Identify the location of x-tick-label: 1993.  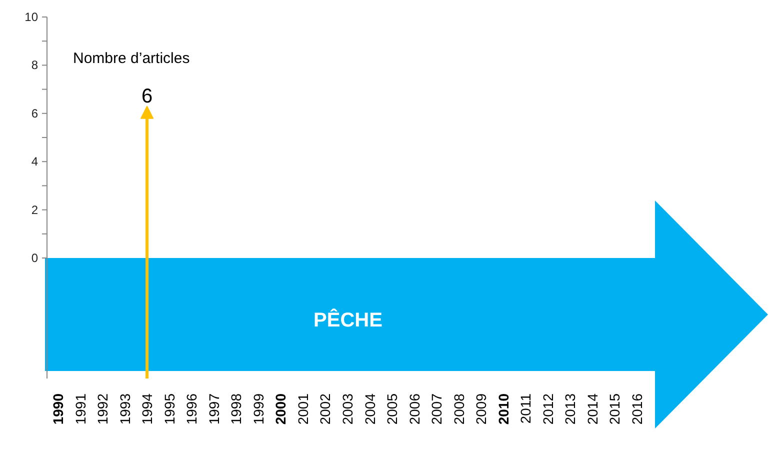
(124, 409).